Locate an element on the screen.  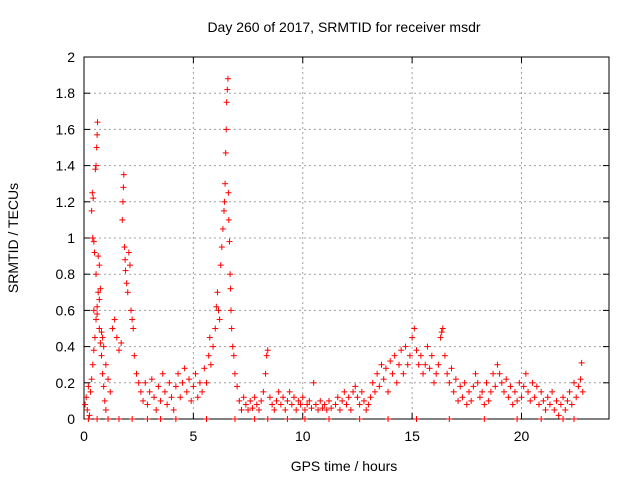
x-tick-label: 10 is located at coordinates (303, 436).